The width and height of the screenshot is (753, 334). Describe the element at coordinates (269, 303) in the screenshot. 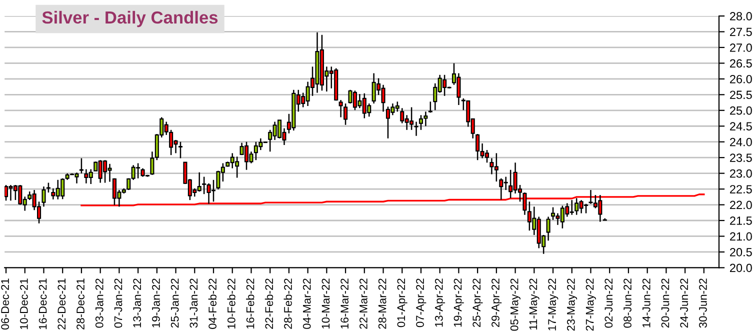

I see `x-tick-label: 22-Feb-22` at that location.